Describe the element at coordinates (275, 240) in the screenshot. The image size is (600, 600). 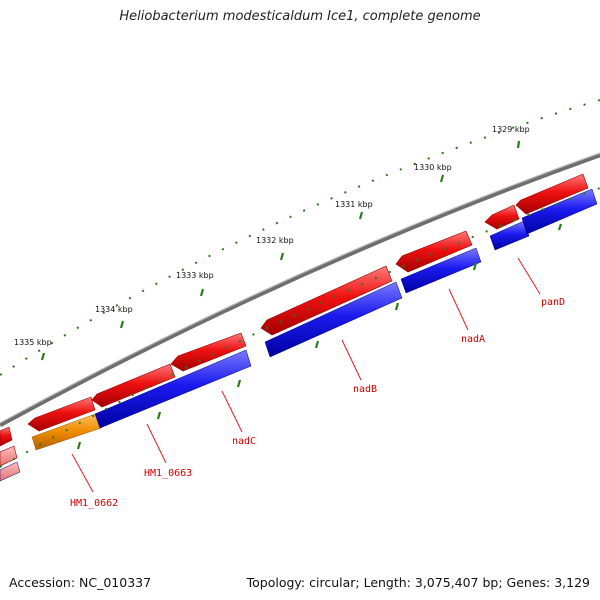
I see `tick-label: 1332 kbp` at that location.